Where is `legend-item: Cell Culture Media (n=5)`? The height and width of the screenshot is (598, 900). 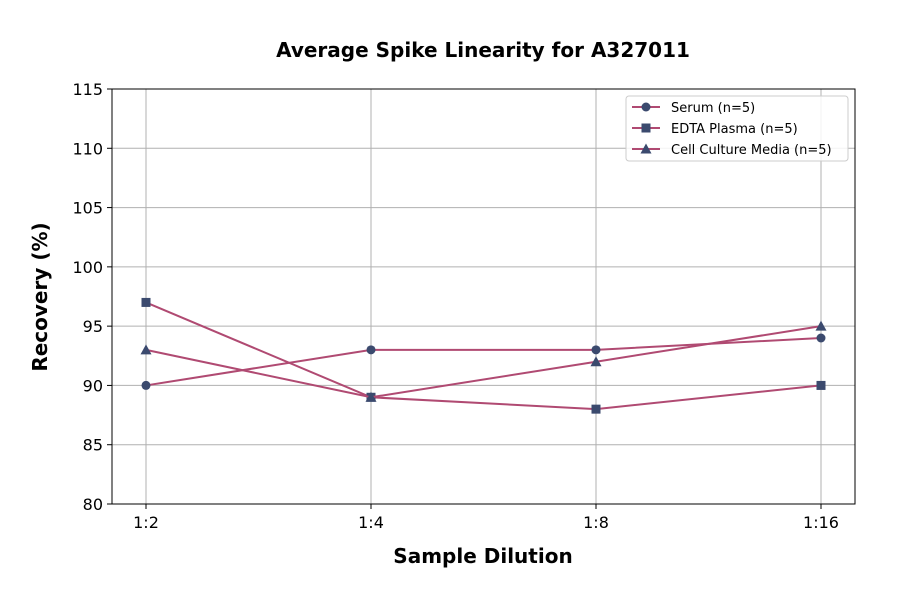
legend-item: Cell Culture Media (n=5) is located at coordinates (732, 150).